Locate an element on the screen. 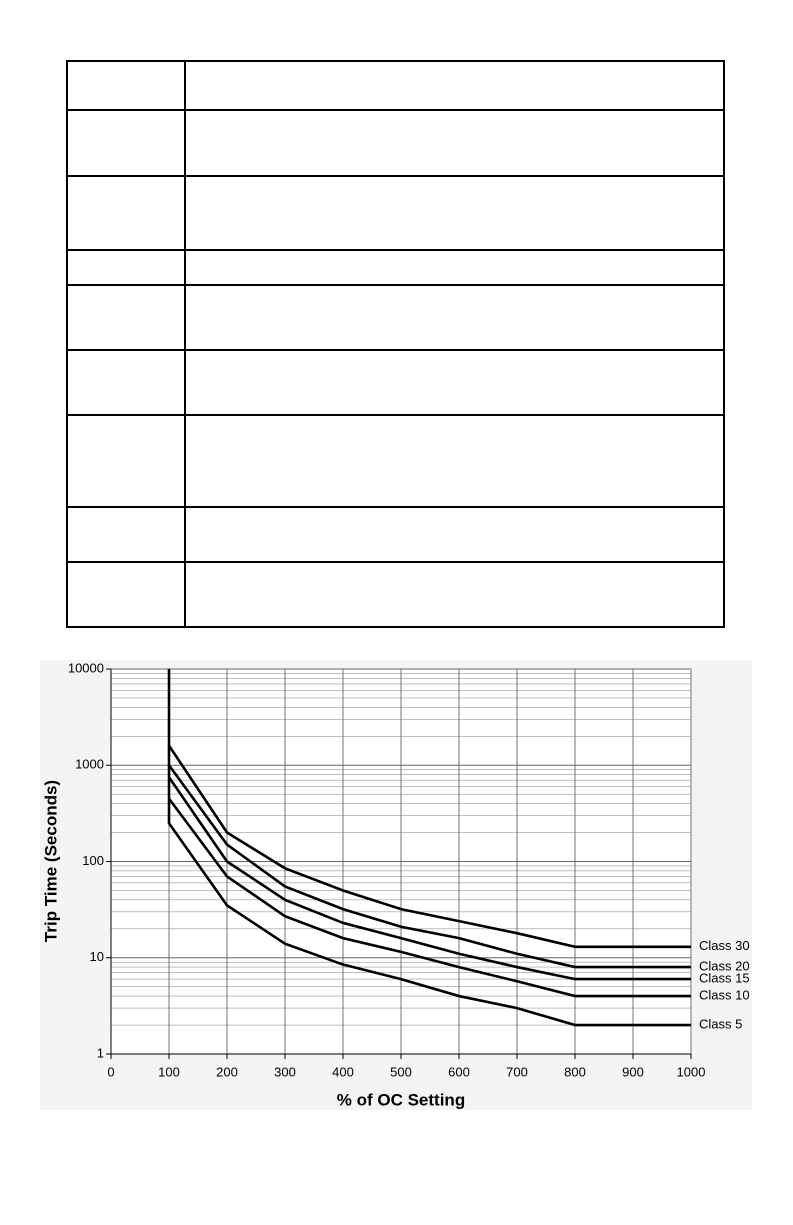 The image size is (793, 1225). x-tick-label: 800 is located at coordinates (575, 1071).